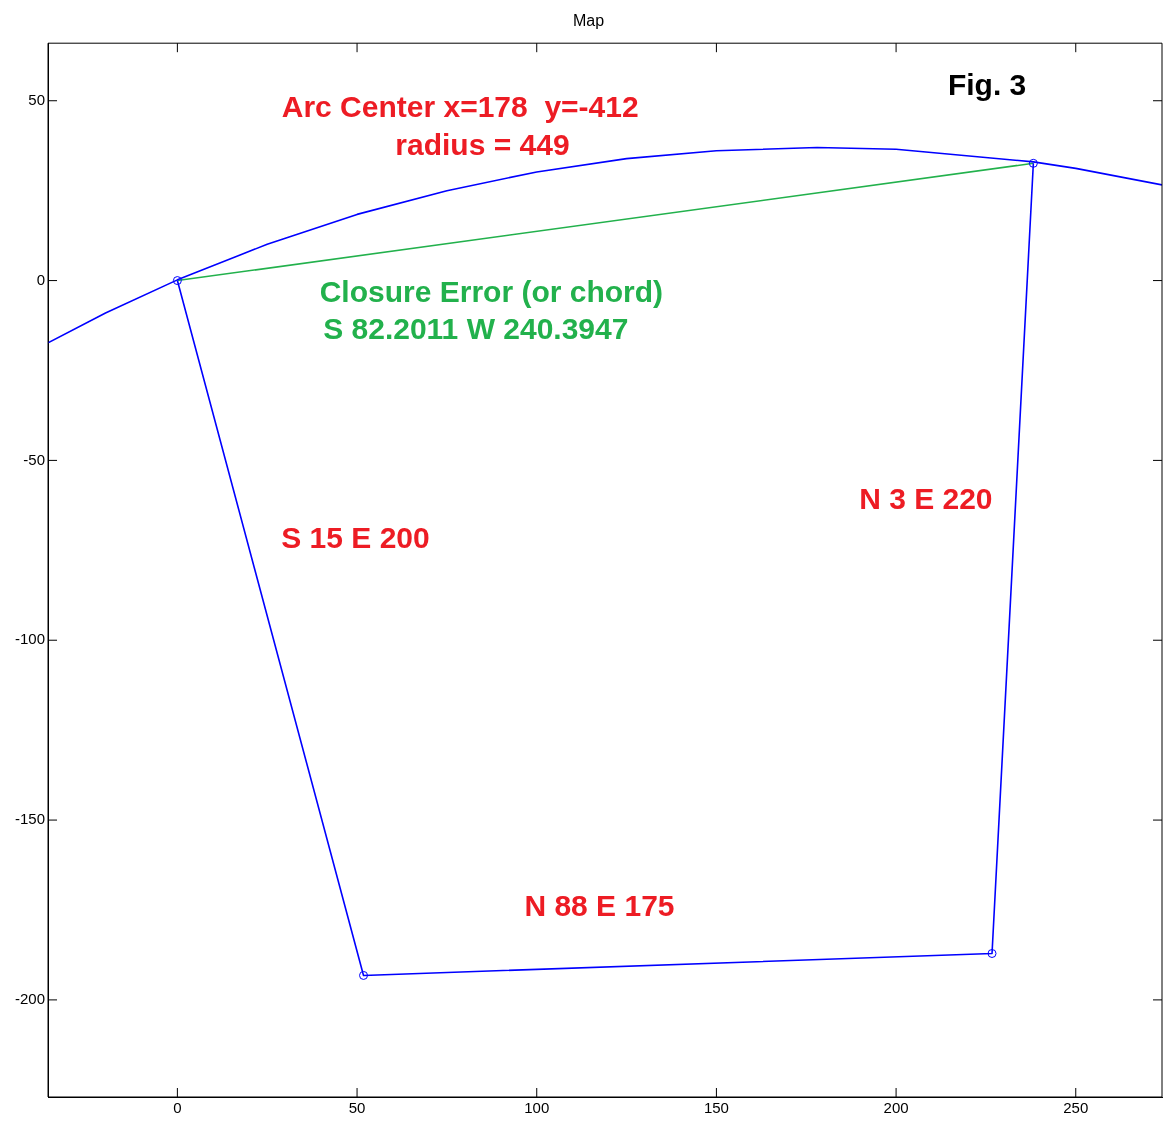 The image size is (1167, 1125). Describe the element at coordinates (482, 145) in the screenshot. I see `annotation: radius = 449` at that location.